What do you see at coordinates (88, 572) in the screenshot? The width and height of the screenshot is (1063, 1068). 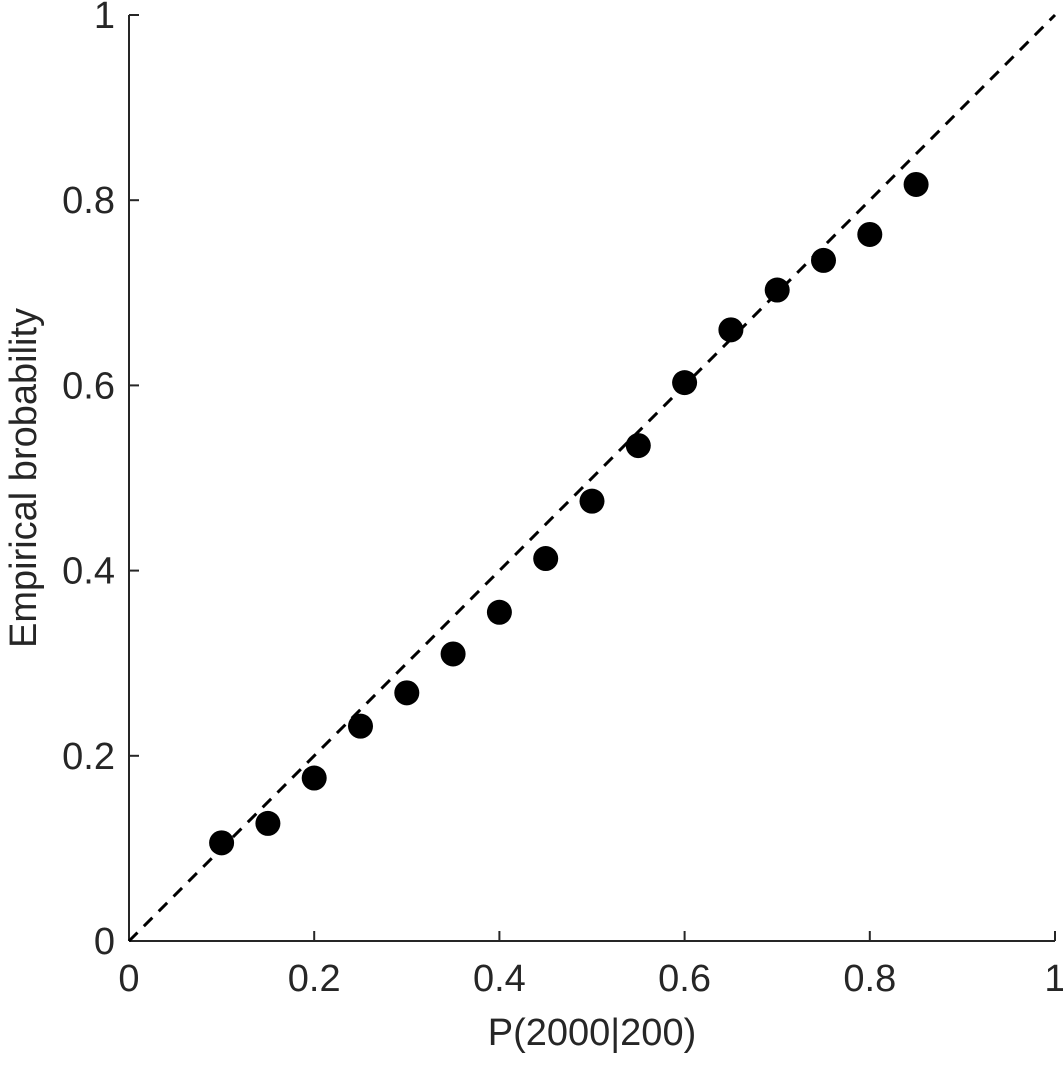 I see `y-tick-label: 0.4` at bounding box center [88, 572].